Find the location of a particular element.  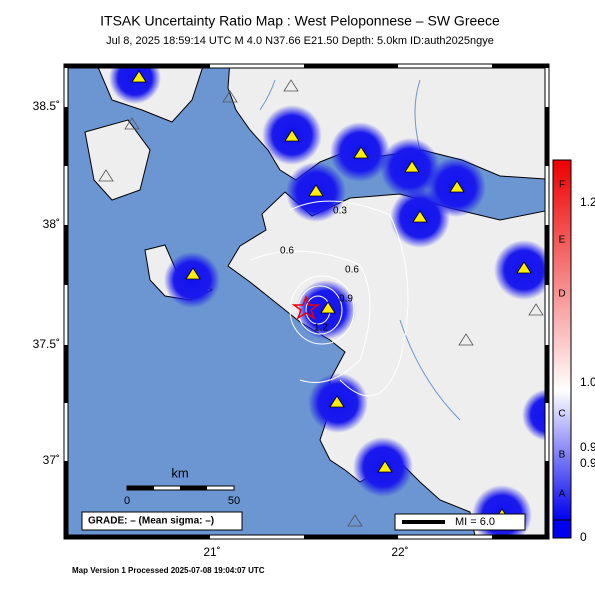

lat-label: 37.5˚ is located at coordinates (46, 344).